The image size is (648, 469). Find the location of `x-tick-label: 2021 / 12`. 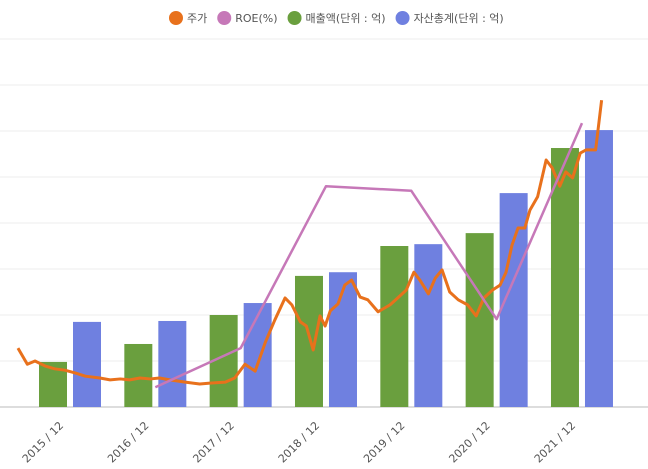

x-tick-label: 2021 / 12 is located at coordinates (555, 442).